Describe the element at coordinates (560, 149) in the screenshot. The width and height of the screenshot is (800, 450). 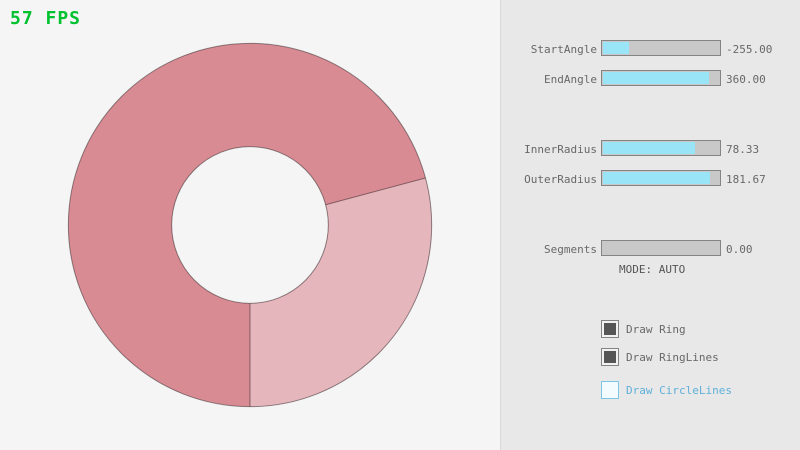
I see `inner-radius-label: InnerRadius` at that location.